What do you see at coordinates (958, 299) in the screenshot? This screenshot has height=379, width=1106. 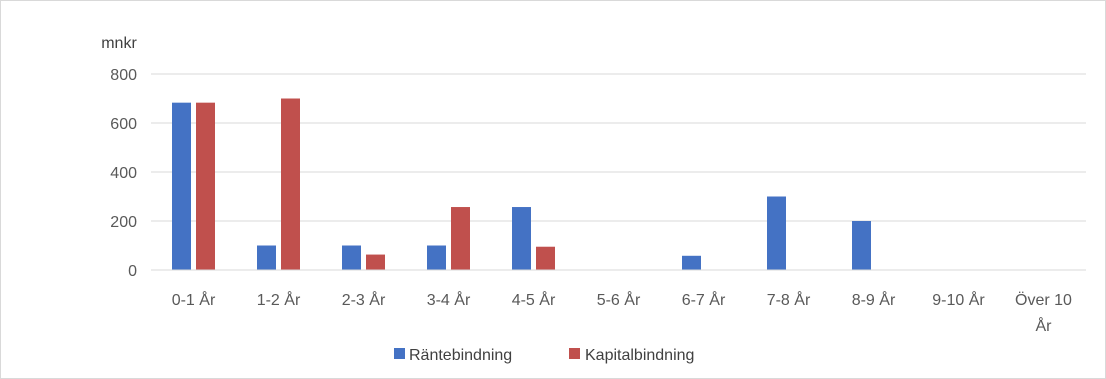 I see `x-tick-label: 9-10 År` at bounding box center [958, 299].